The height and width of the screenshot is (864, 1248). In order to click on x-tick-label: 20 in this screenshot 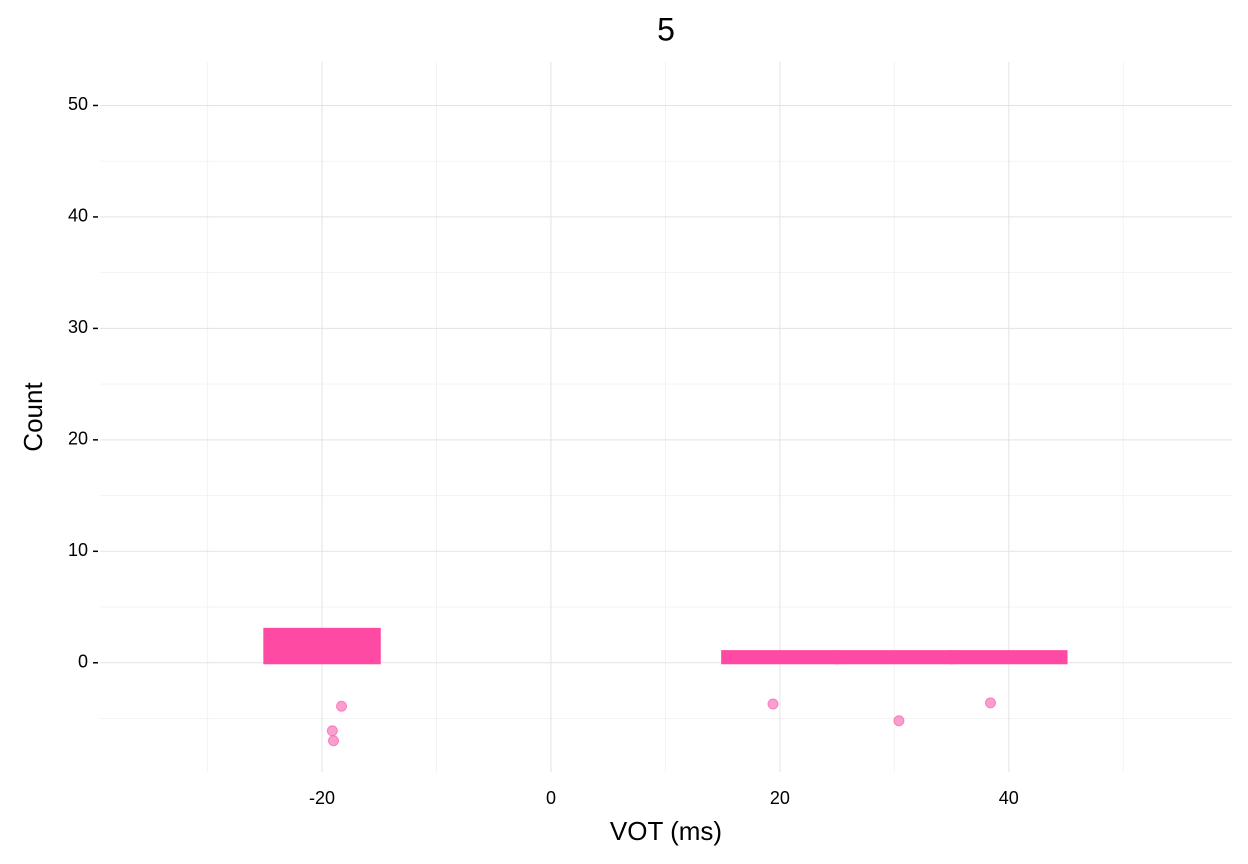, I will do `click(780, 798)`.